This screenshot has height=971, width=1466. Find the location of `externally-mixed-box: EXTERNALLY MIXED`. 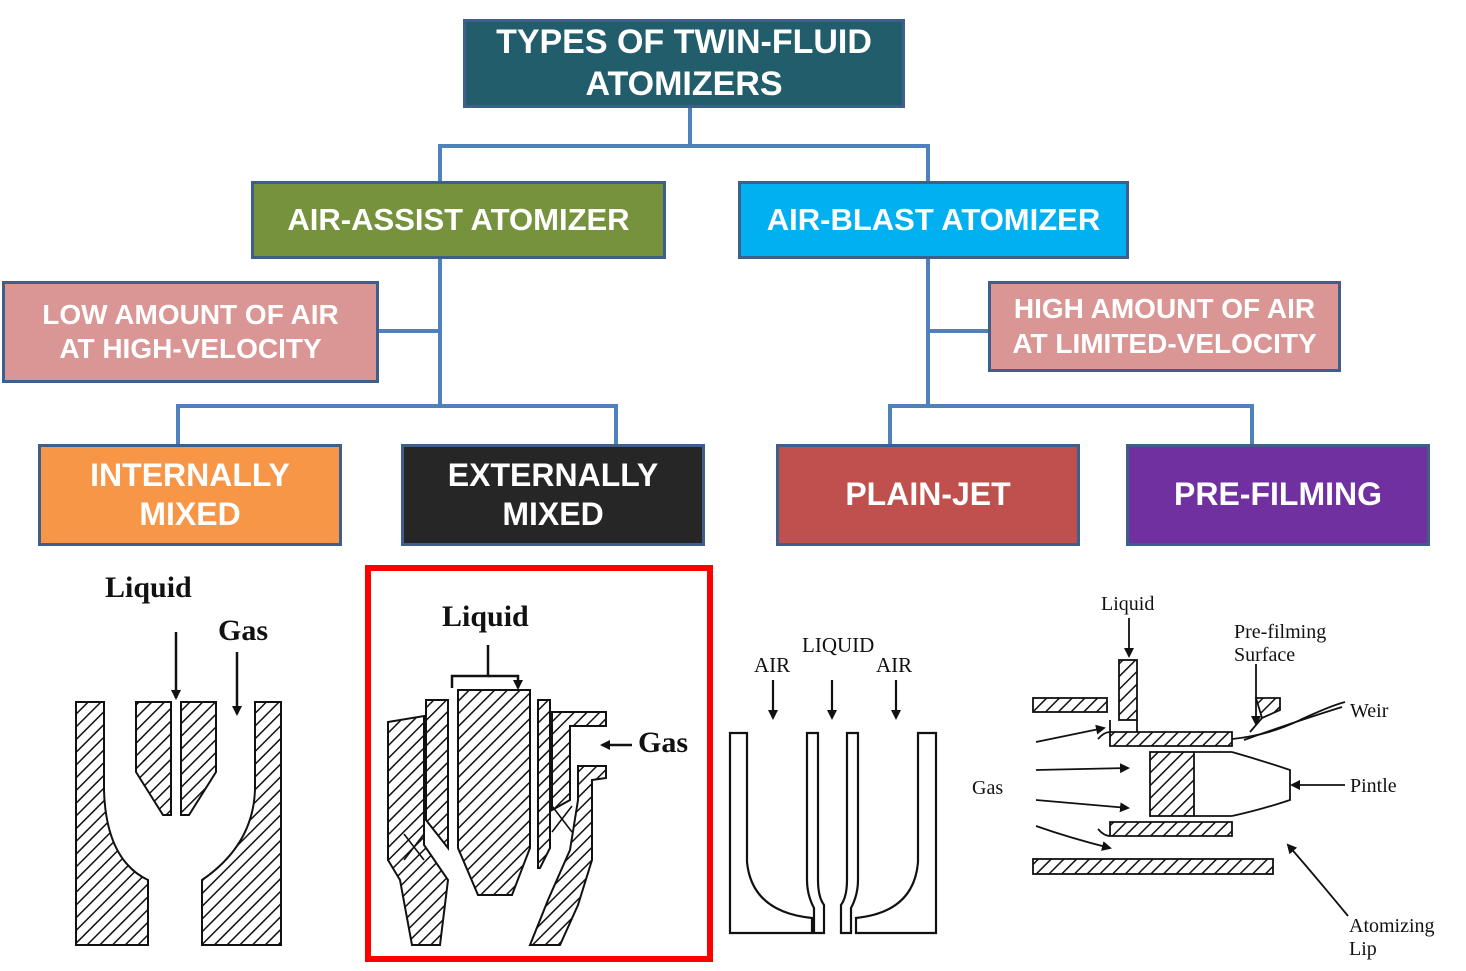

externally-mixed-box: EXTERNALLY MIXED is located at coordinates (553, 495).